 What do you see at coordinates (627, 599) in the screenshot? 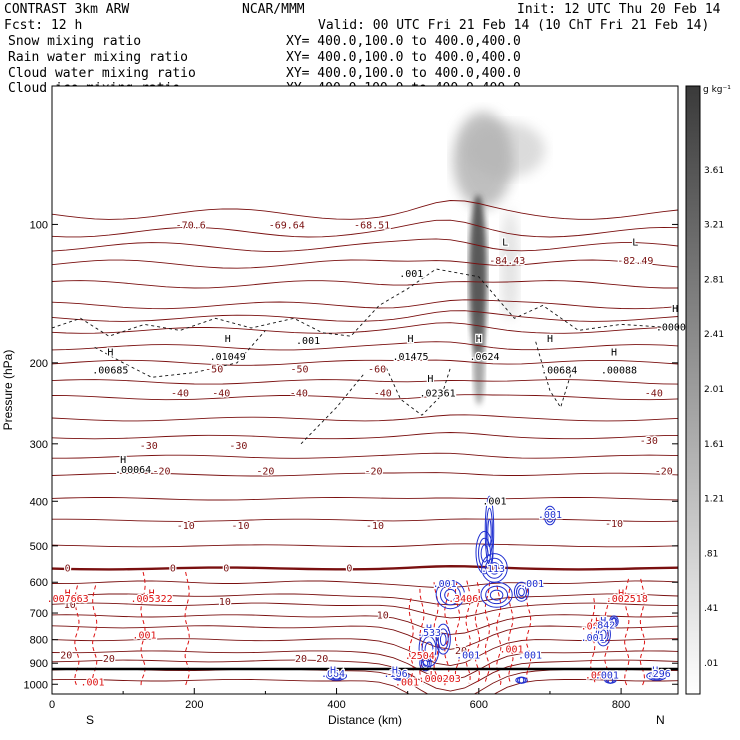
I see `rain-label: .002518` at bounding box center [627, 599].